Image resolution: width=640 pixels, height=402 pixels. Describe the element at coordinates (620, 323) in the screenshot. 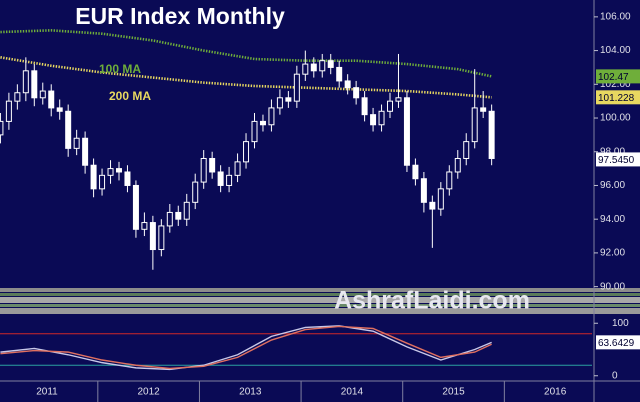

I see `y-tick-label: 100` at that location.